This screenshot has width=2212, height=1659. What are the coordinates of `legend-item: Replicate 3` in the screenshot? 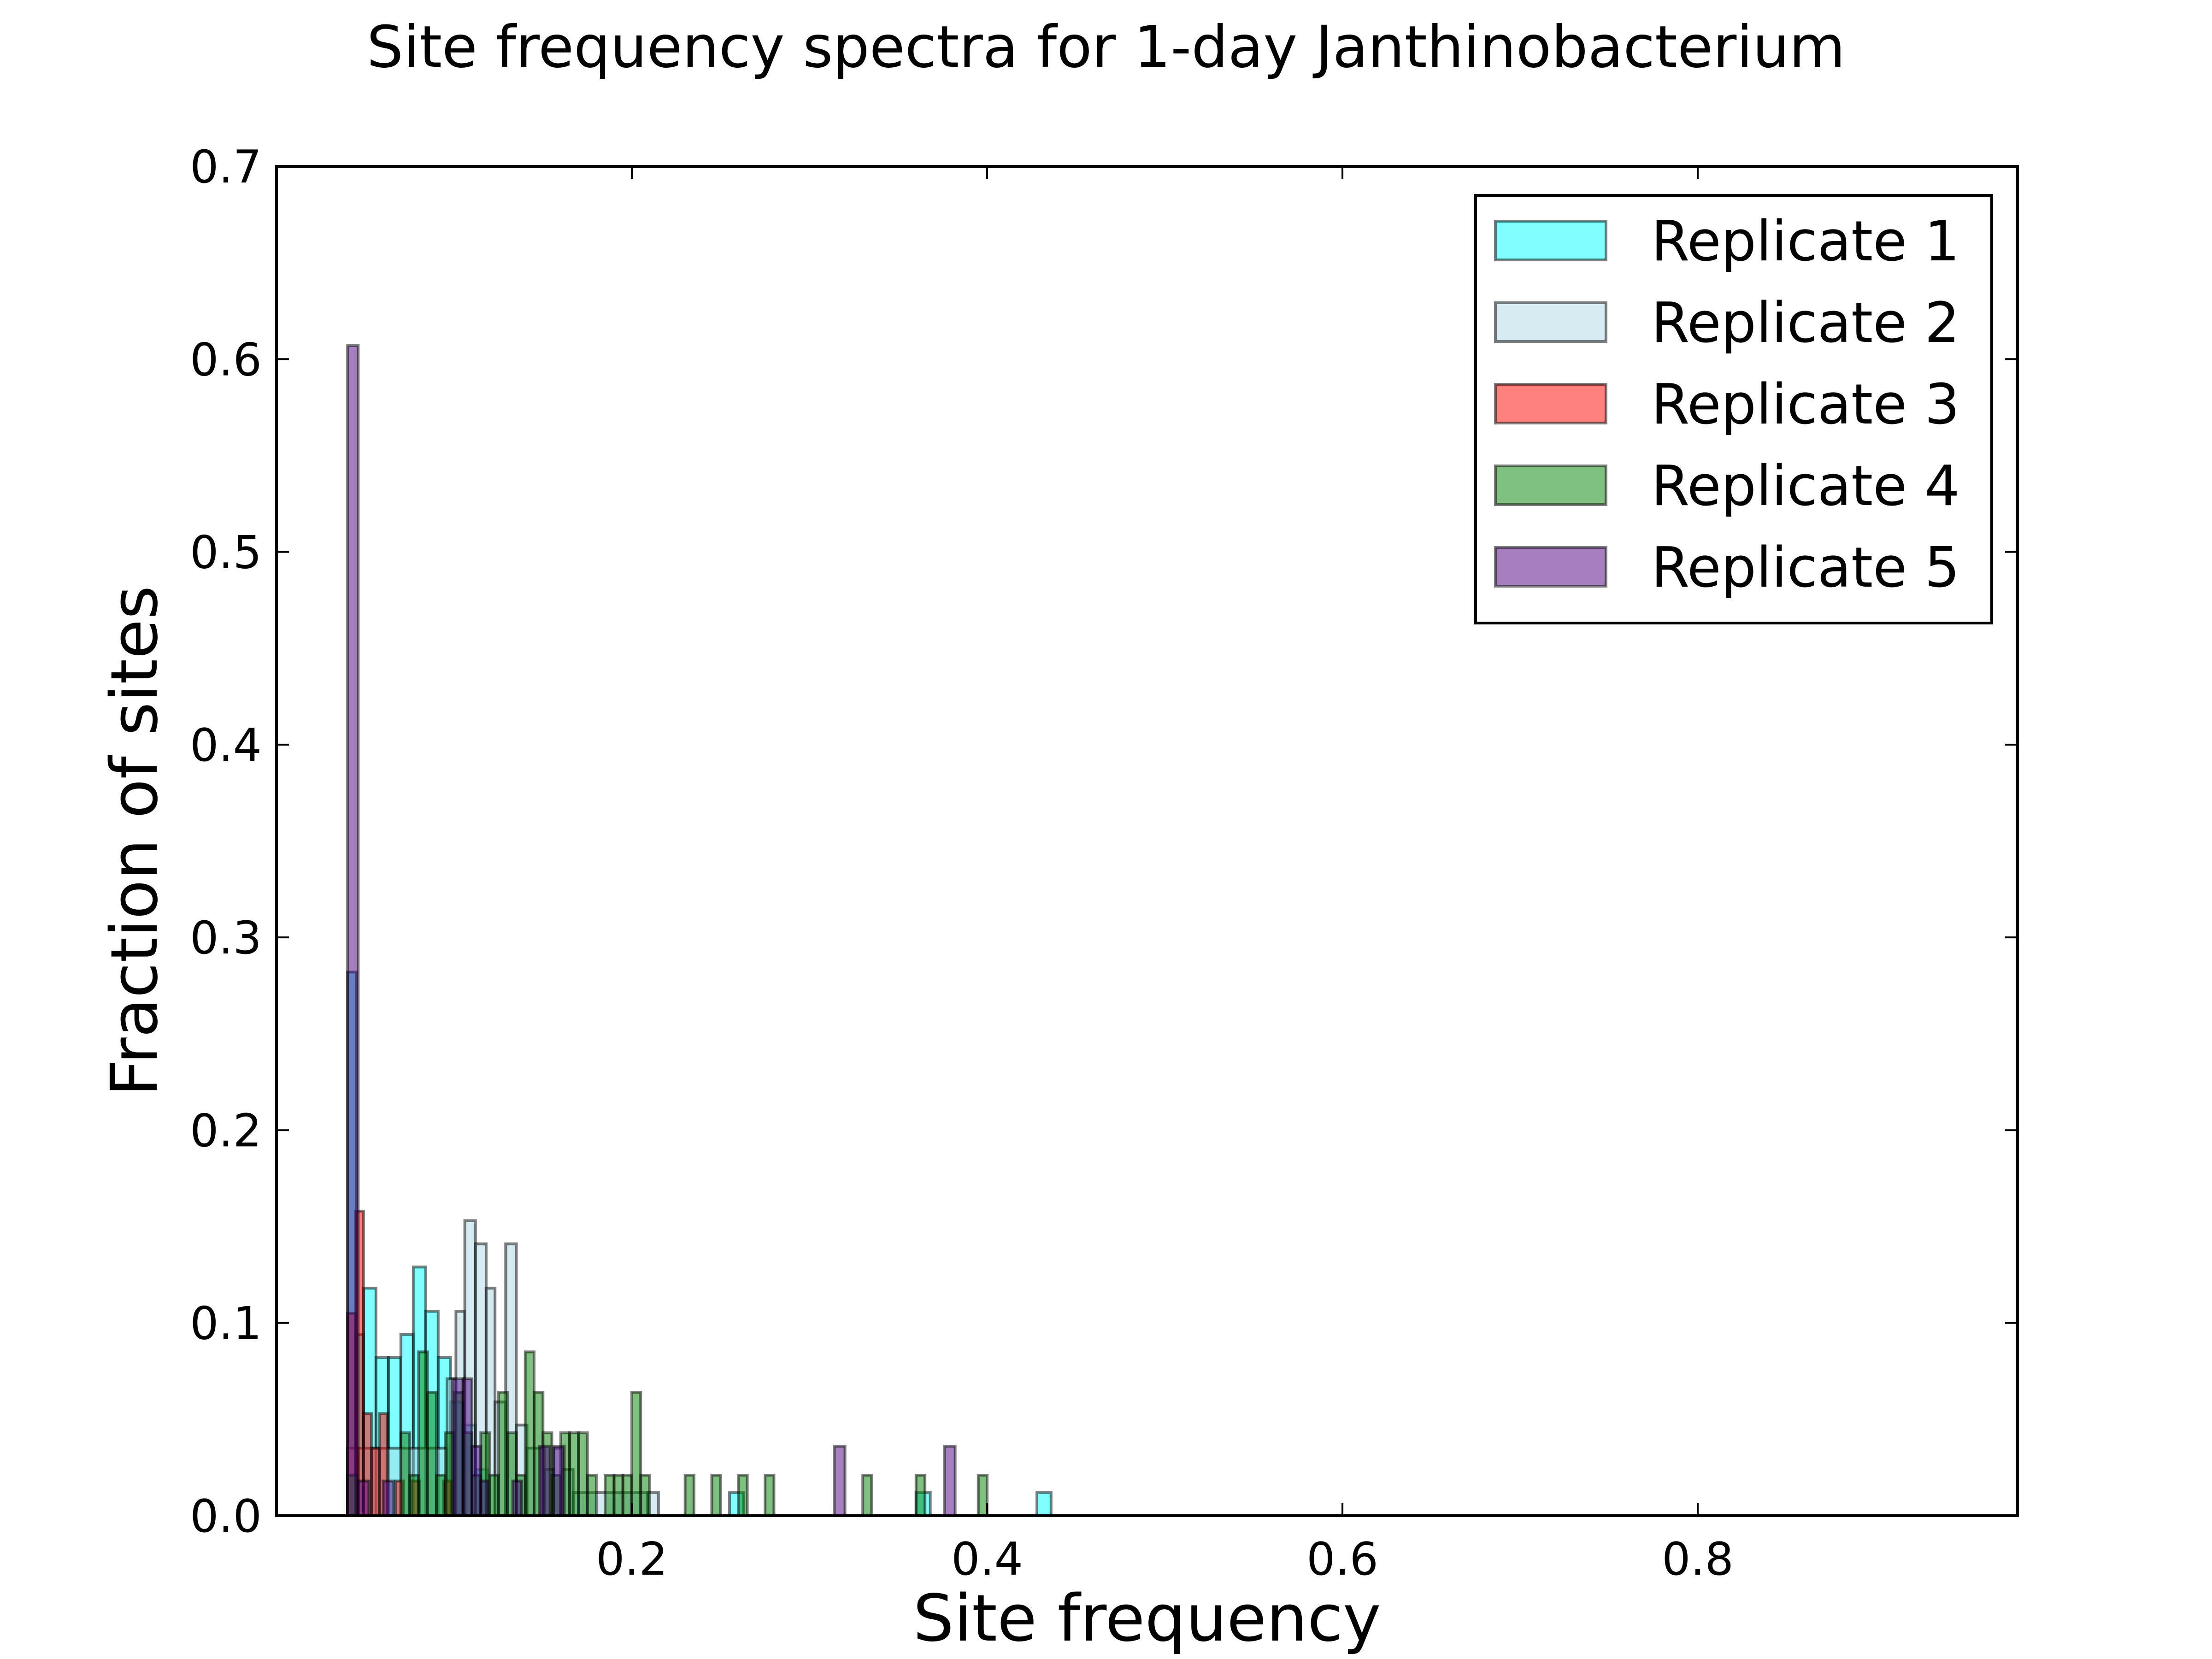 It's located at (1727, 405).